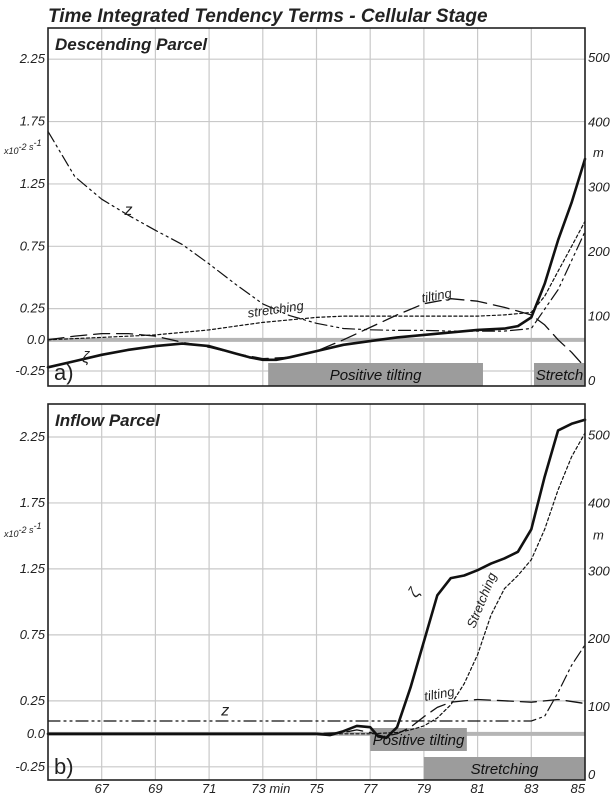  What do you see at coordinates (209, 788) in the screenshot?
I see `x-tick-label: 71` at bounding box center [209, 788].